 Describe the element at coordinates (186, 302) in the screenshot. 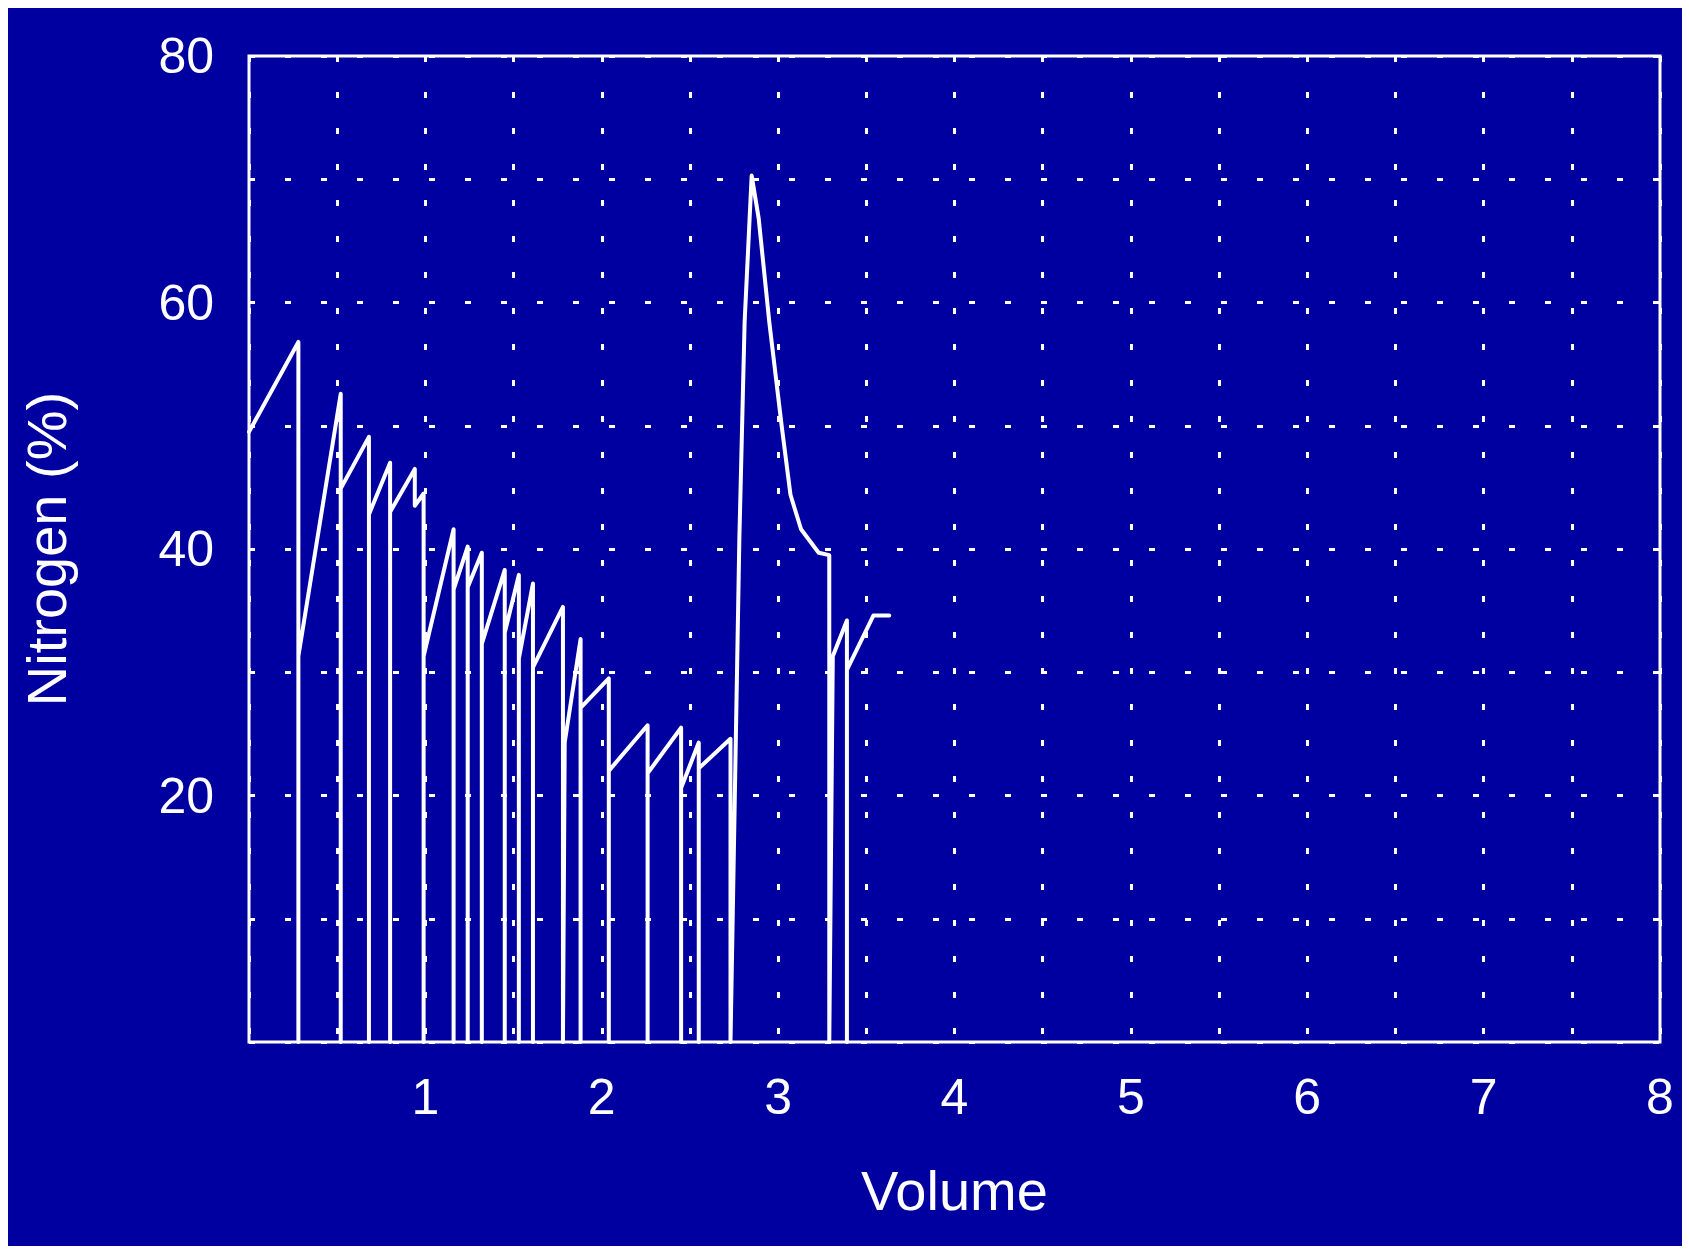

I see `y-tick-label: 60` at that location.